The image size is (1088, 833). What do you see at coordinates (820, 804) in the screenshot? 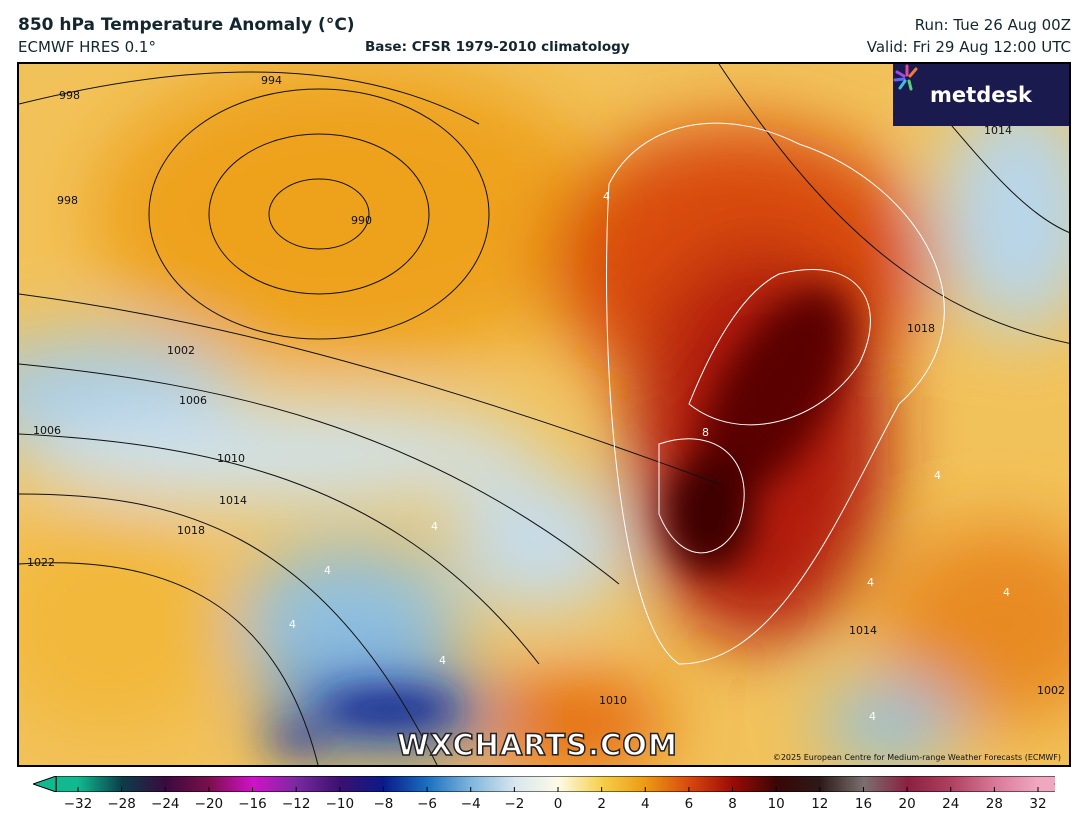
I see `colorbar-tick-label: 12` at bounding box center [820, 804].